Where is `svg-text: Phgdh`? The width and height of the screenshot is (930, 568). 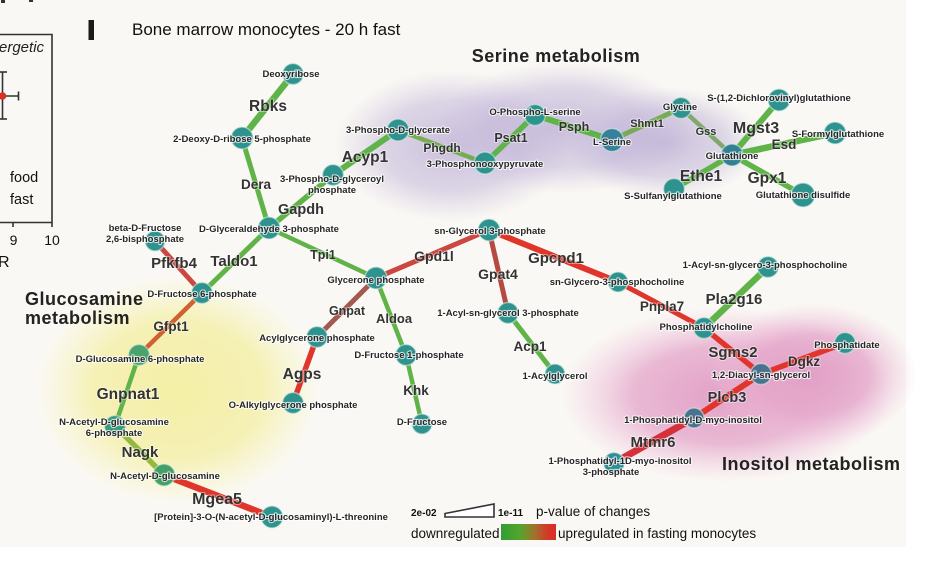 svg-text: Phgdh is located at coordinates (441, 148).